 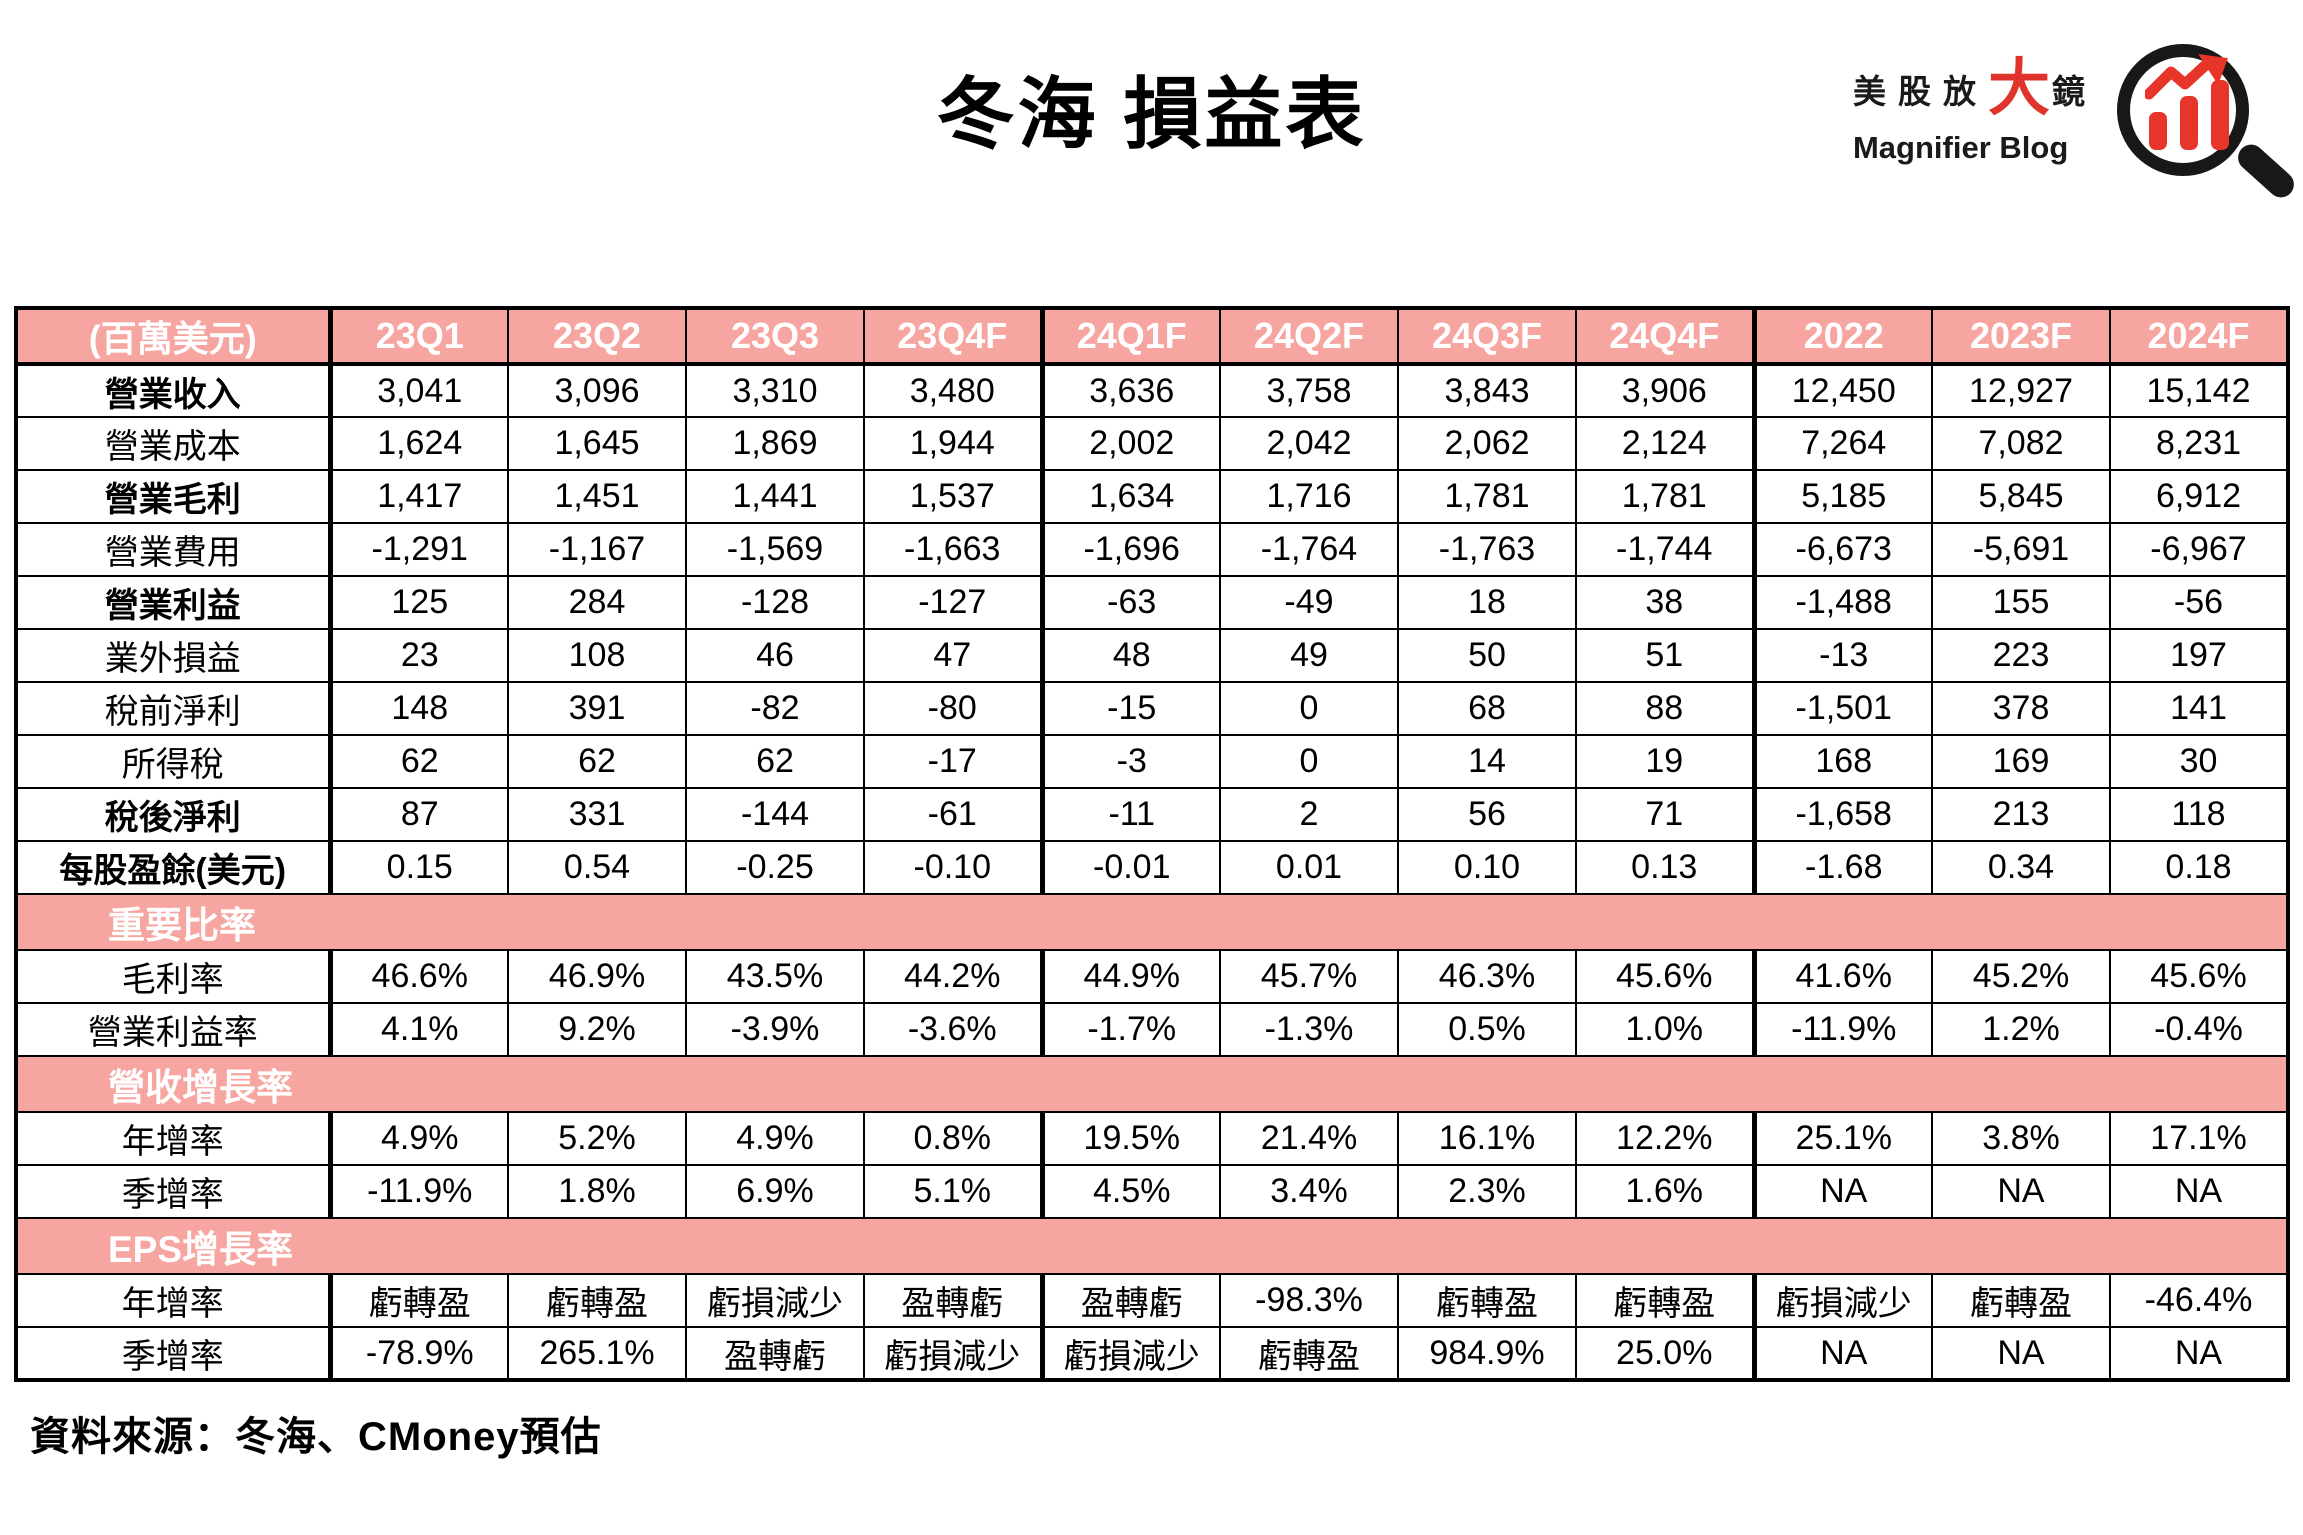 What do you see at coordinates (1309, 549) in the screenshot?
I see `value-cell: -1,764` at bounding box center [1309, 549].